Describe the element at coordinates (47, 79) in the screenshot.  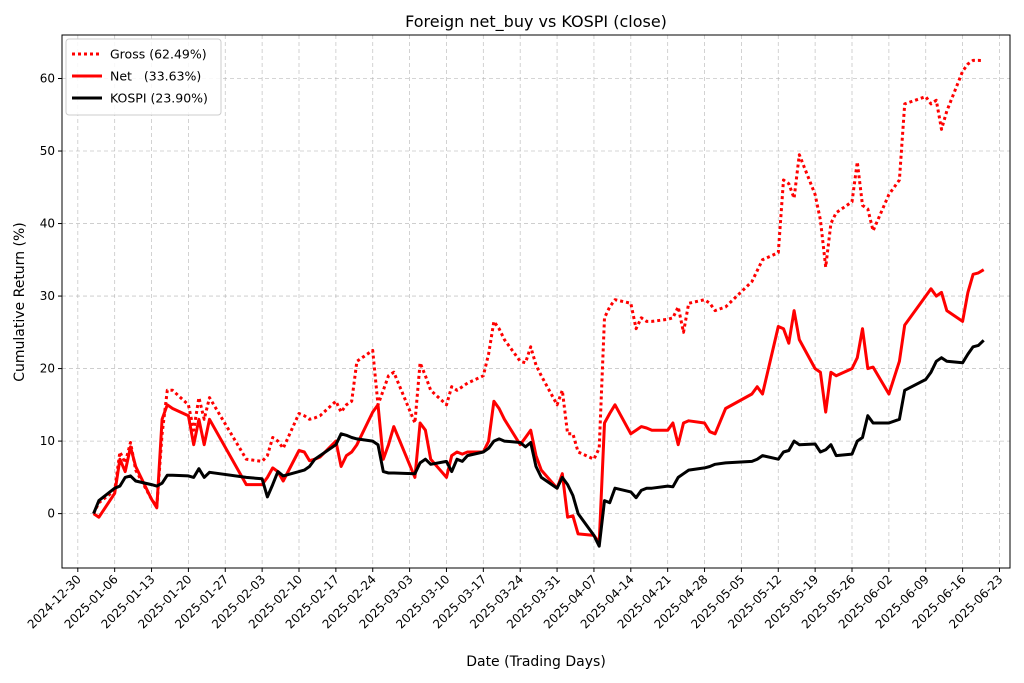
I see `y-tick-label: 60` at that location.